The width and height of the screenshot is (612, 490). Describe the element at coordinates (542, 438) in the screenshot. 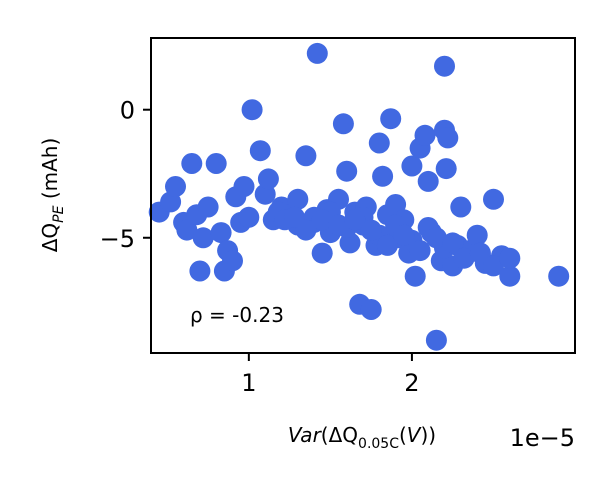

I see `x-axis-offset-text: 1e−5` at that location.